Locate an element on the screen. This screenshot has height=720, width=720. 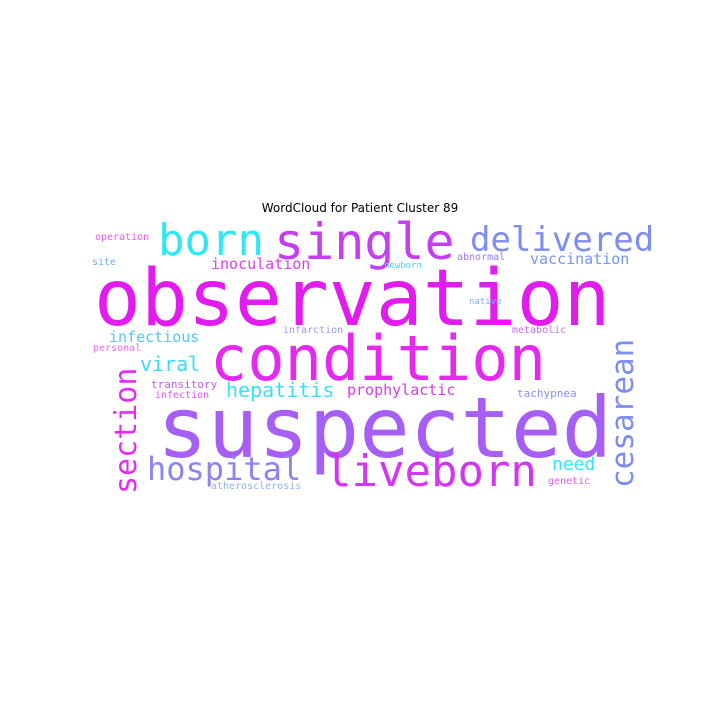
word-newborn: newborn is located at coordinates (403, 266).